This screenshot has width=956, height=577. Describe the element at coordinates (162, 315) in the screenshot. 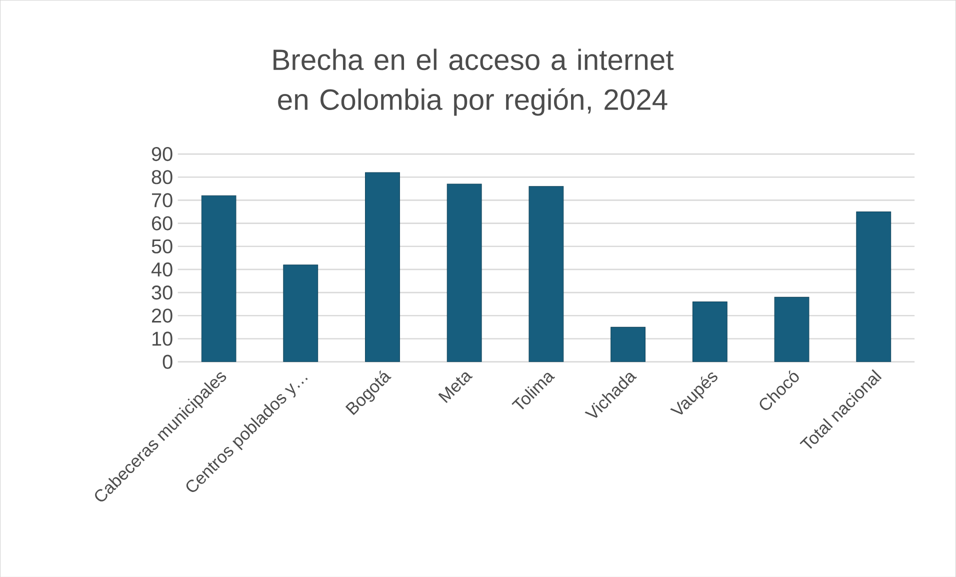

I see `y-tick-label: 20` at that location.